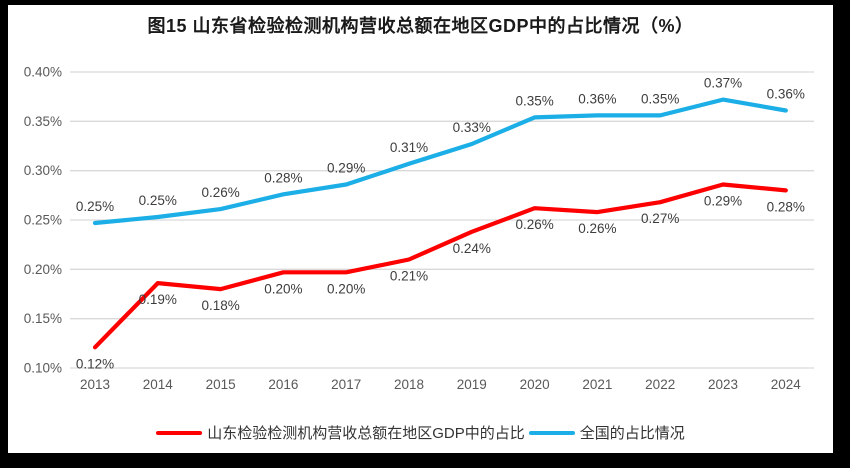 The image size is (850, 468). Describe the element at coordinates (632, 433) in the screenshot. I see `legend-label-national: 全国的占比情况` at that location.